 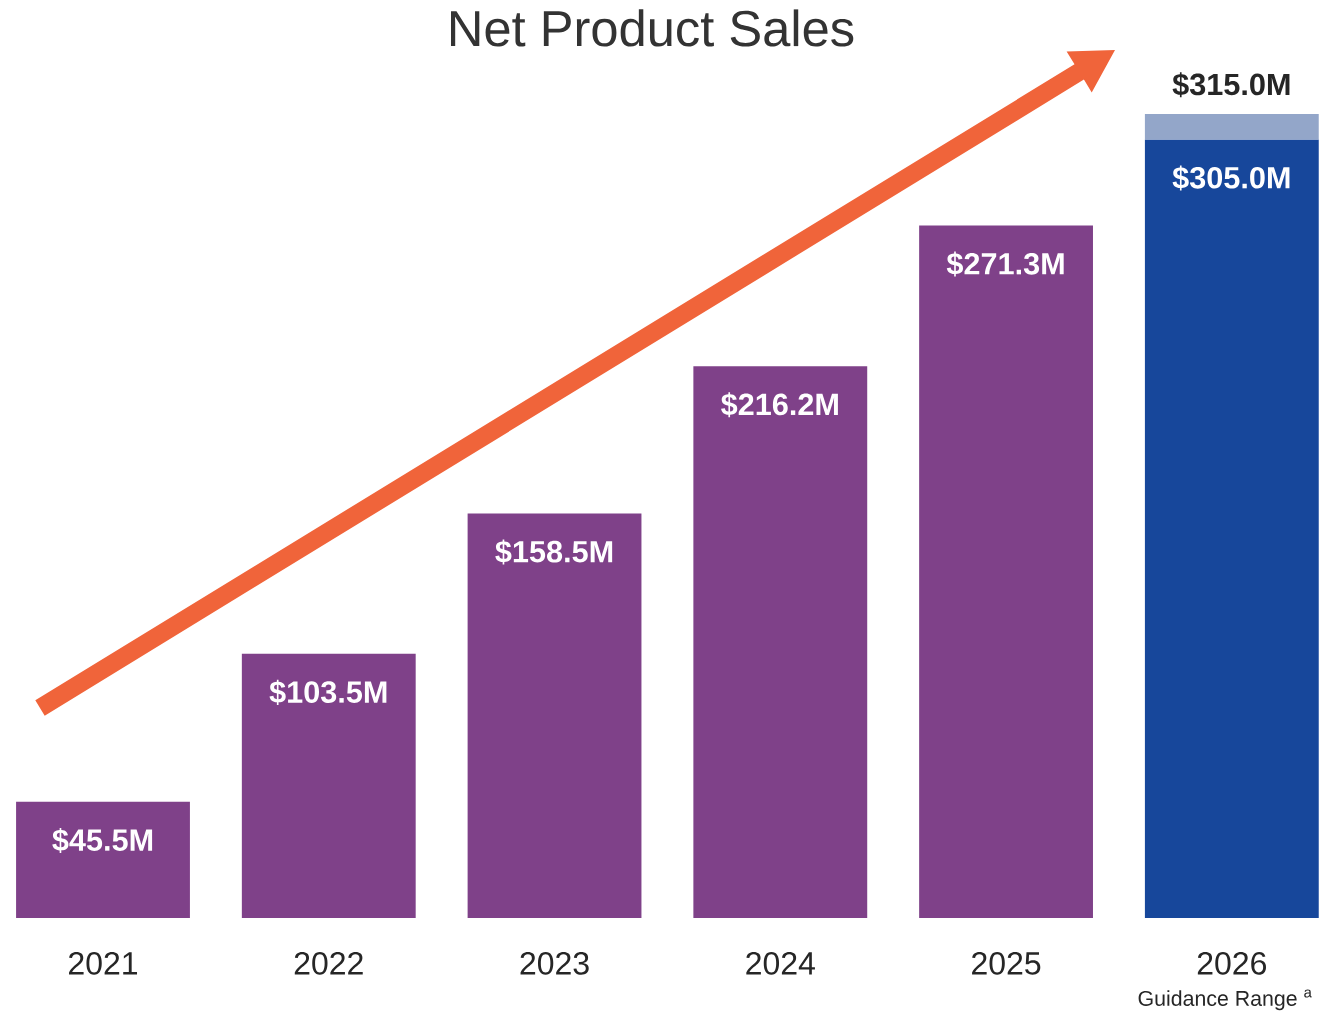 What do you see at coordinates (780, 963) in the screenshot?
I see `x-tick-label: 2024` at bounding box center [780, 963].